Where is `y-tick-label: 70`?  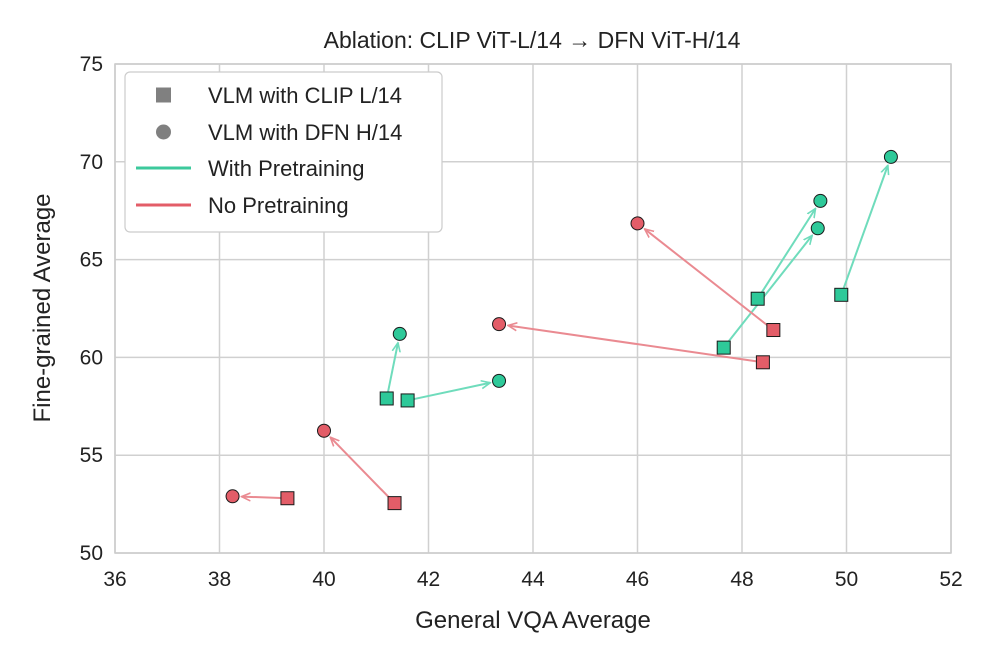
y-tick-label: 70 is located at coordinates (91, 162).